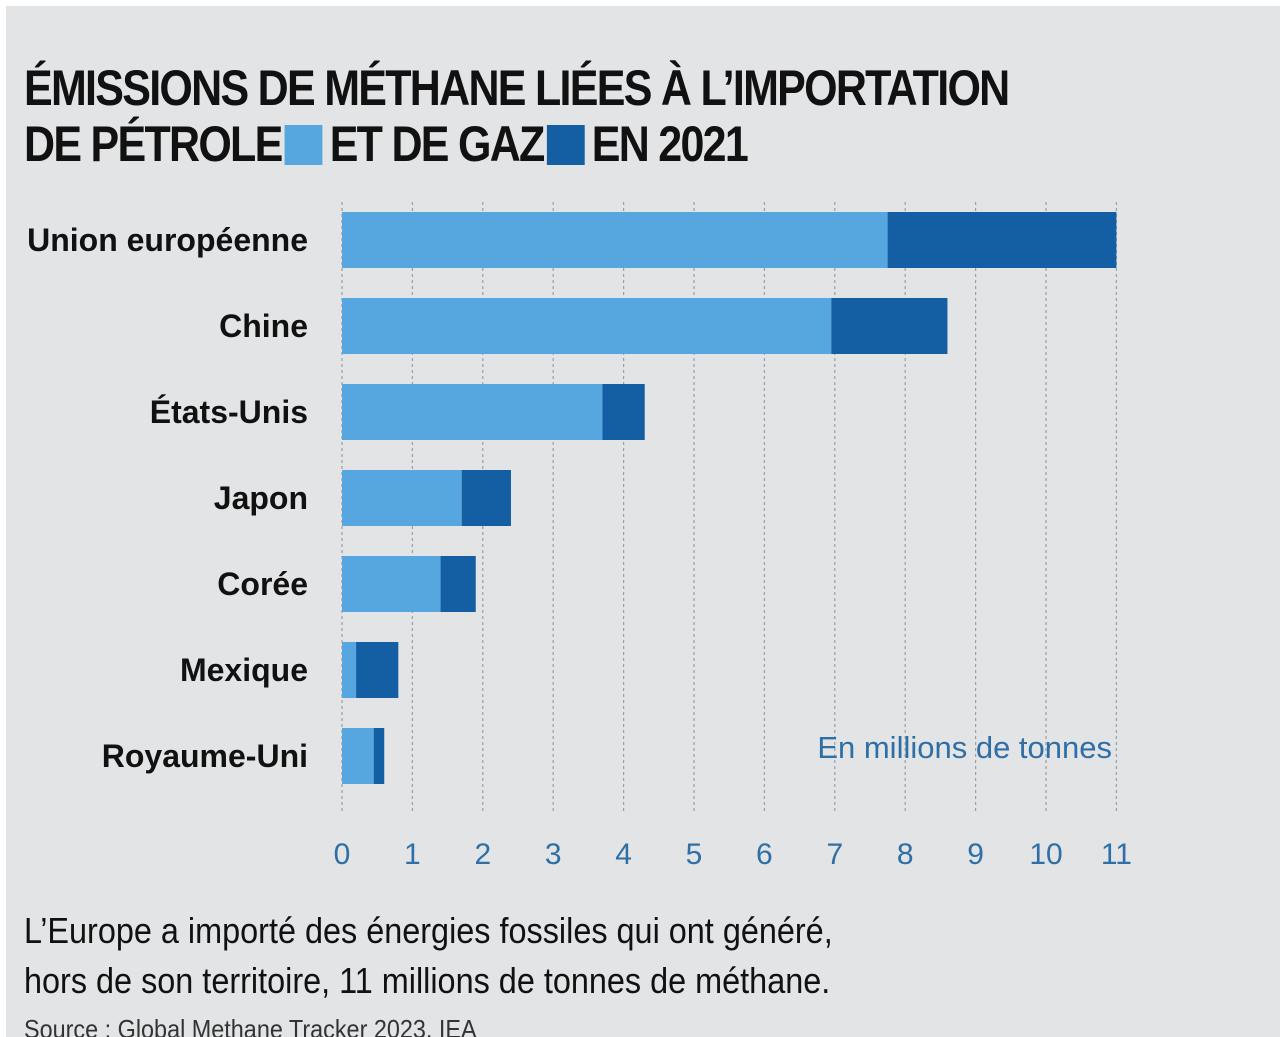  What do you see at coordinates (975, 854) in the screenshot?
I see `x-tick-label-9: 9` at bounding box center [975, 854].